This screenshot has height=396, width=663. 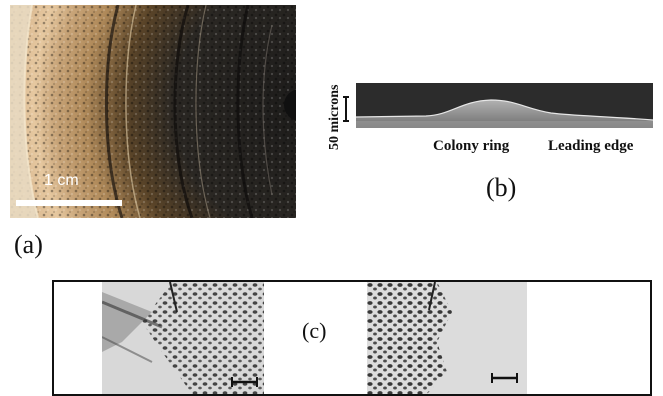 I want to click on scale-bar-label: 1 cm, so click(x=61, y=180).